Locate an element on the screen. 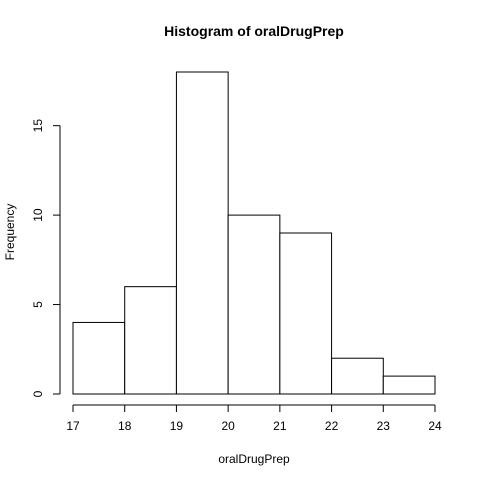  x-tick-label-19: 19 is located at coordinates (177, 426).